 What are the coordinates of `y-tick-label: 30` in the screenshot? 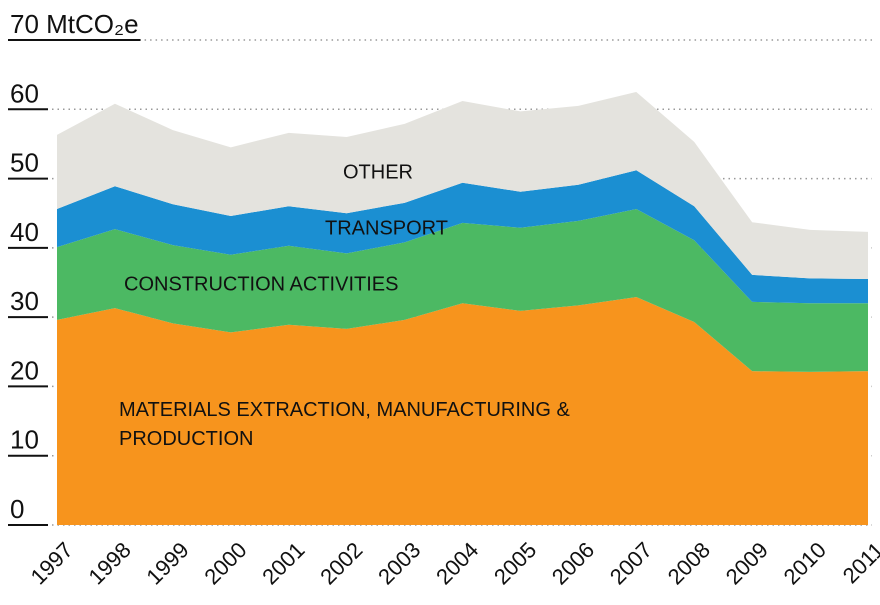 It's located at (24, 301).